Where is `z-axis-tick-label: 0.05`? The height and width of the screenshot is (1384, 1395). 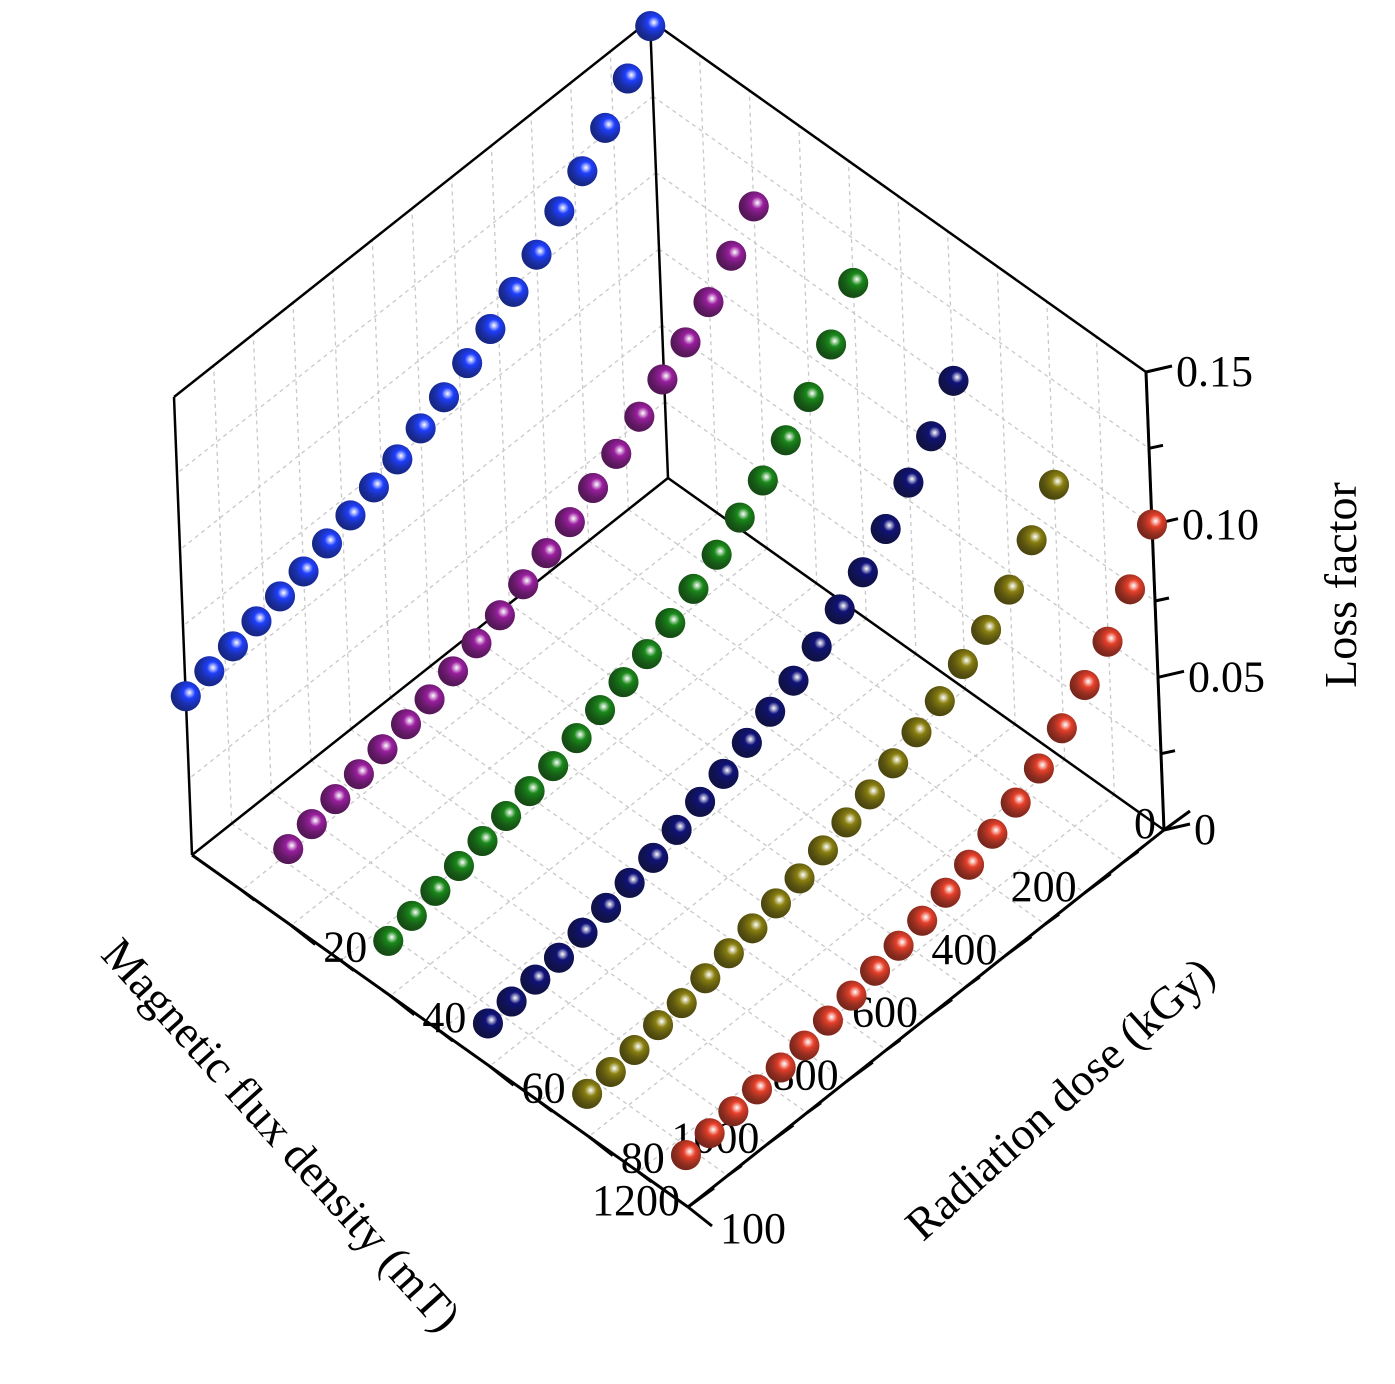
z-axis-tick-label: 0.05 is located at coordinates (1226, 676).